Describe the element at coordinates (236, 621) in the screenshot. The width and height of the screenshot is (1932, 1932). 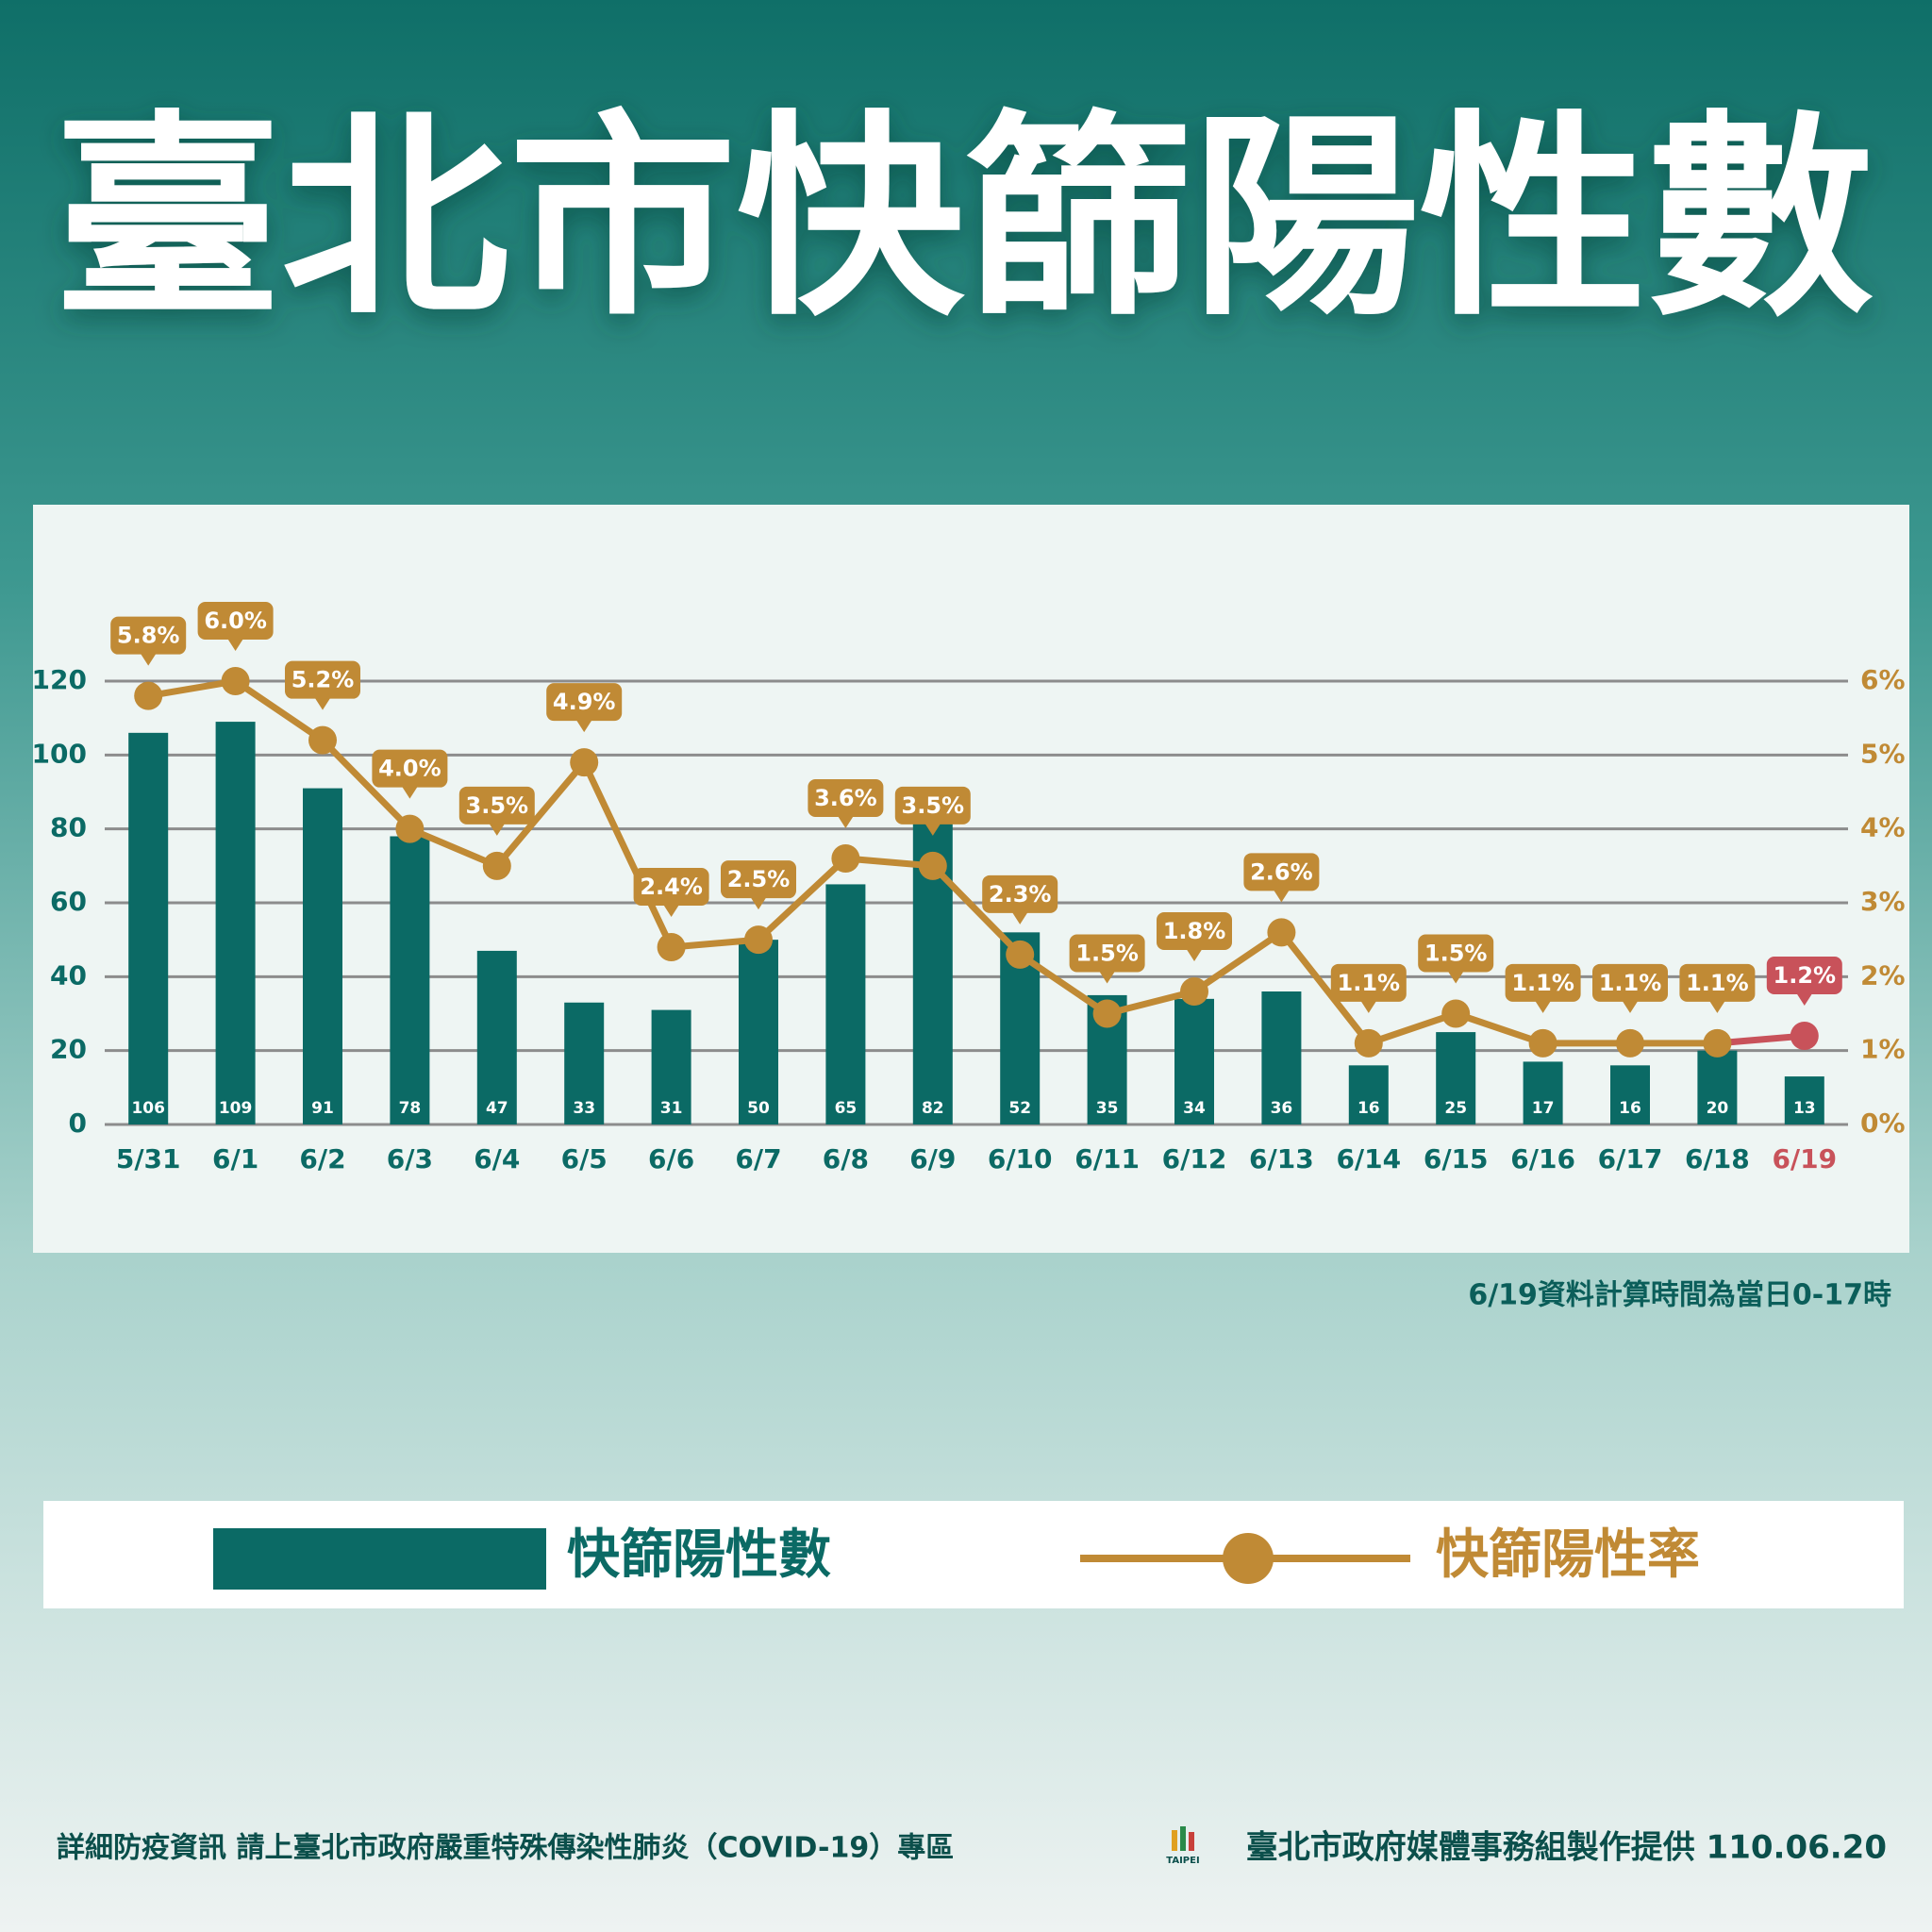
I see `line-value-label: 6.0%` at that location.